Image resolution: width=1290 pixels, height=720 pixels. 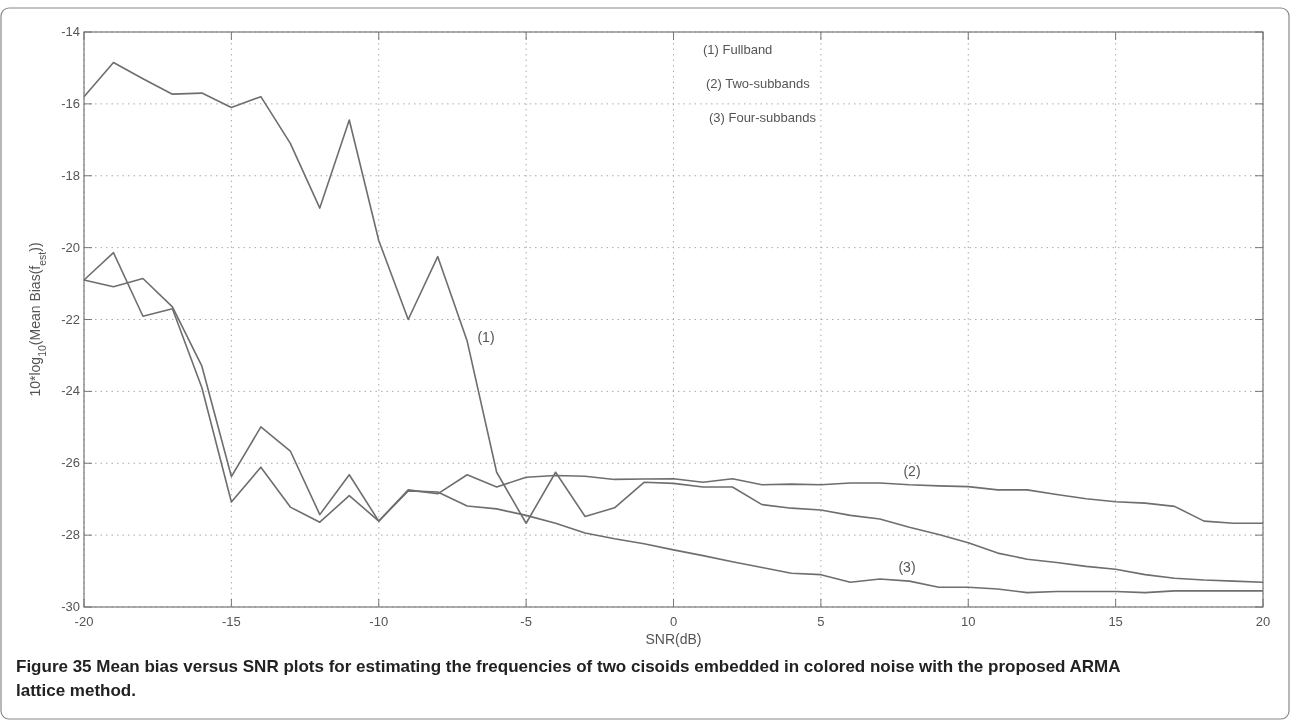 I want to click on x-tick-label: 20, so click(x=1263, y=621).